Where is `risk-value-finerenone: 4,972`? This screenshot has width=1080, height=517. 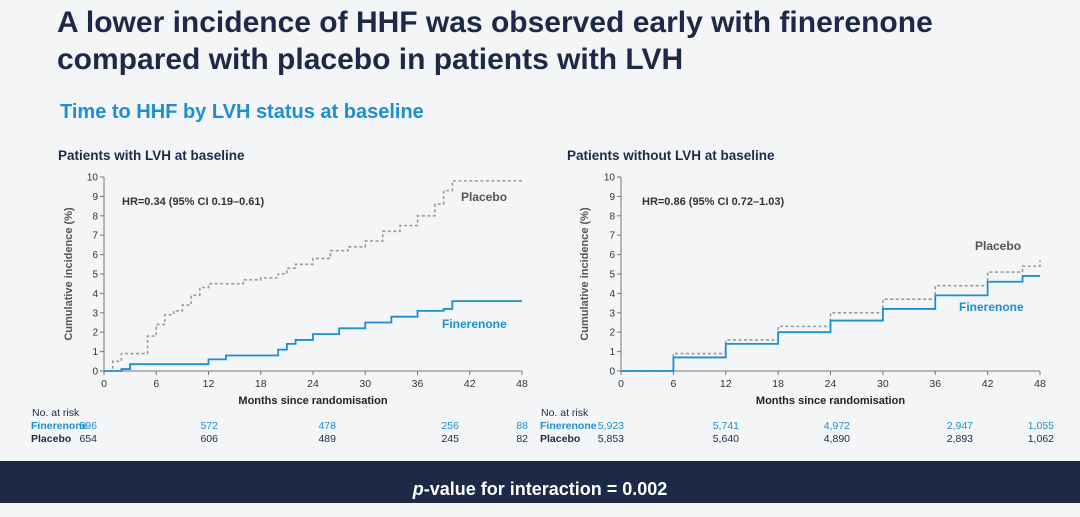
risk-value-finerenone: 4,972 is located at coordinates (836, 426).